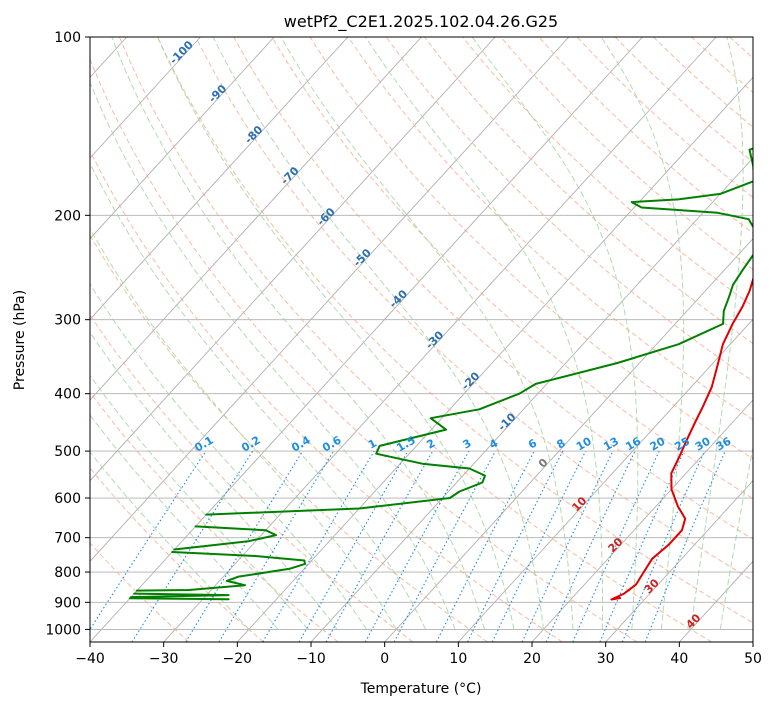 This screenshot has height=708, width=775. I want to click on y-tick-label: 900, so click(67, 603).